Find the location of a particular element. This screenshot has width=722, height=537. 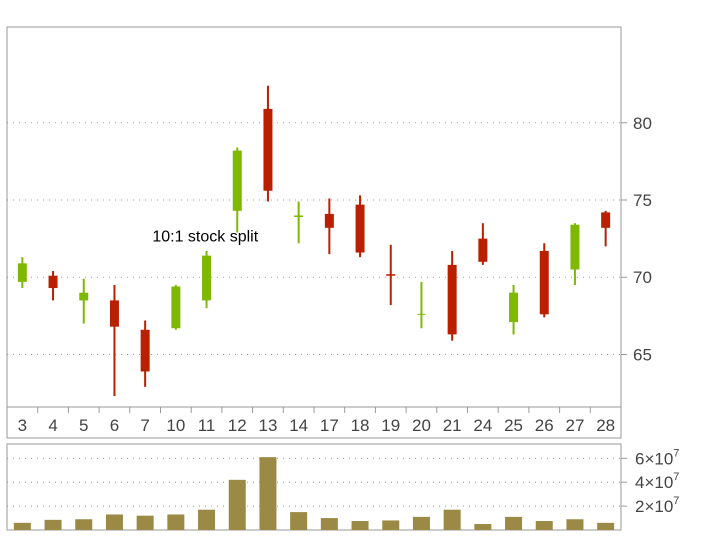

stock-split-annotation: 10:1 stock split is located at coordinates (205, 237).